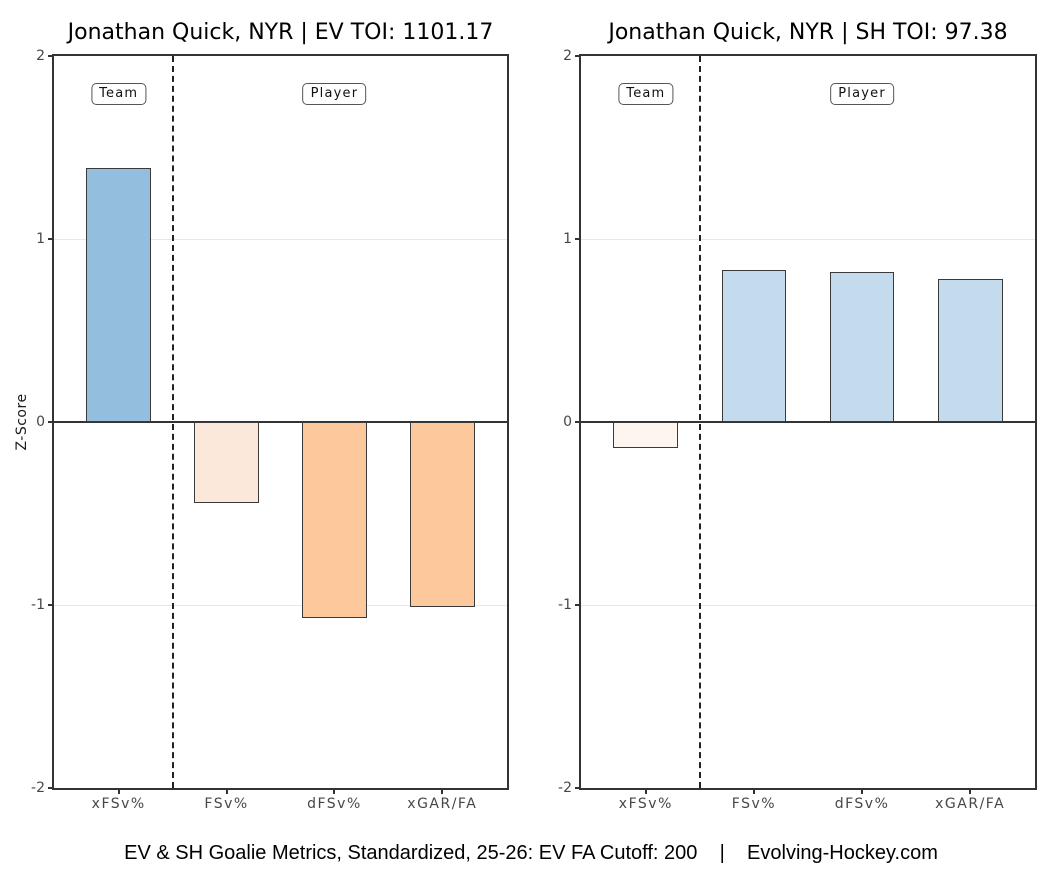 This screenshot has width=1062, height=875. Describe the element at coordinates (808, 32) in the screenshot. I see `right-chart-title: Jonathan Quick, NYR | SH TOI: 97.38` at that location.